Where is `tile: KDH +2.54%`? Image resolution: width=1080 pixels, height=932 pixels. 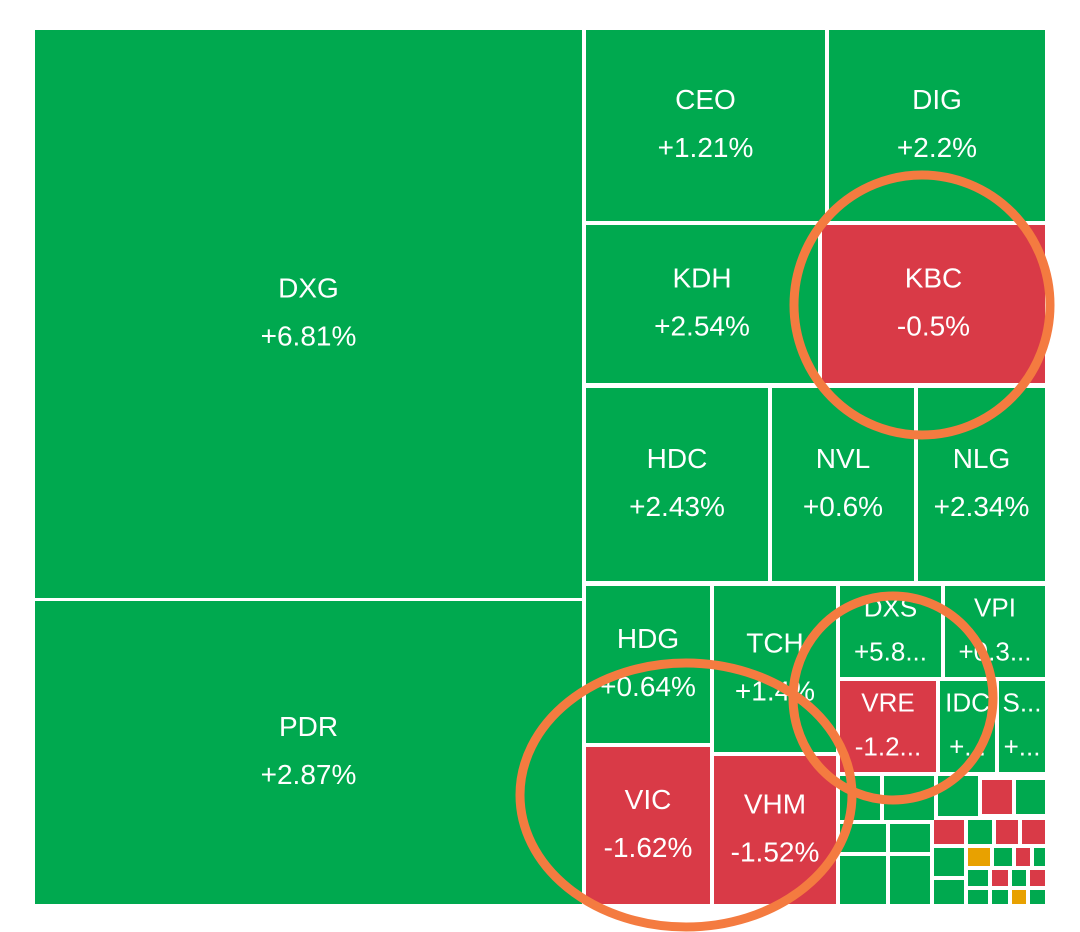 tile: KDH +2.54% is located at coordinates (702, 304).